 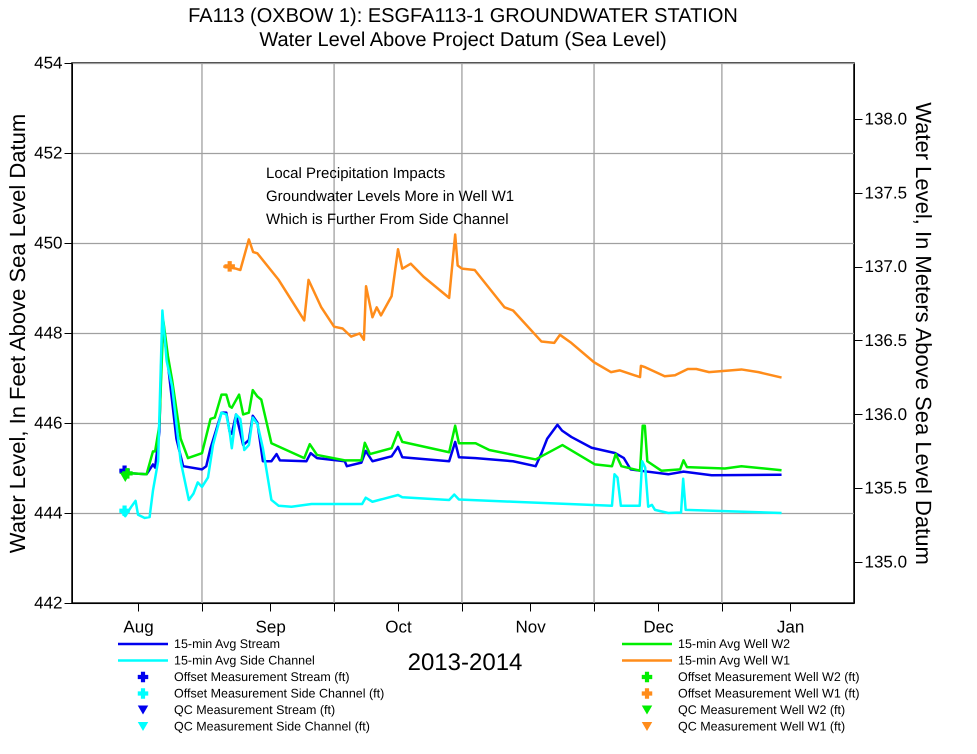 I want to click on legend-label: Offset Measurement Side Channel (ft), so click(x=279, y=693).